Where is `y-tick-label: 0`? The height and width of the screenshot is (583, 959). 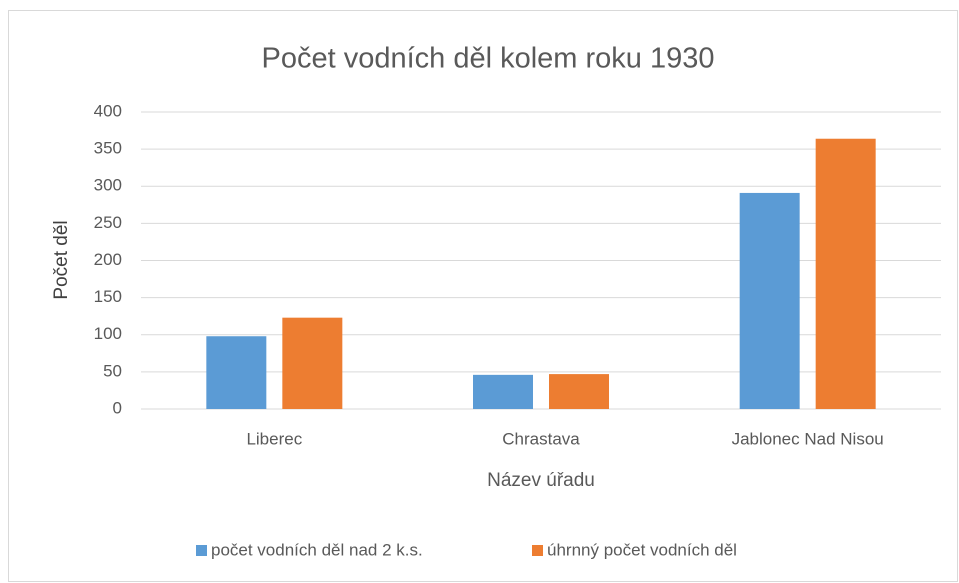 y-tick-label: 0 is located at coordinates (117, 407).